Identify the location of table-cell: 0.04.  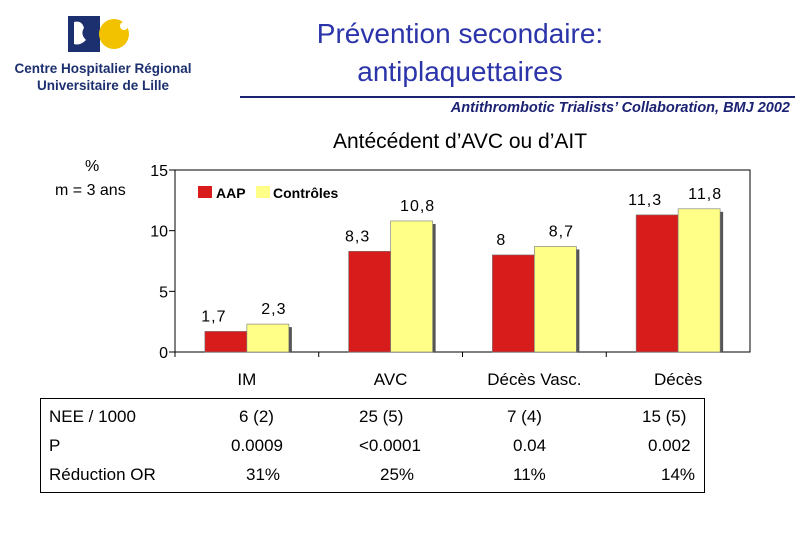
(530, 445).